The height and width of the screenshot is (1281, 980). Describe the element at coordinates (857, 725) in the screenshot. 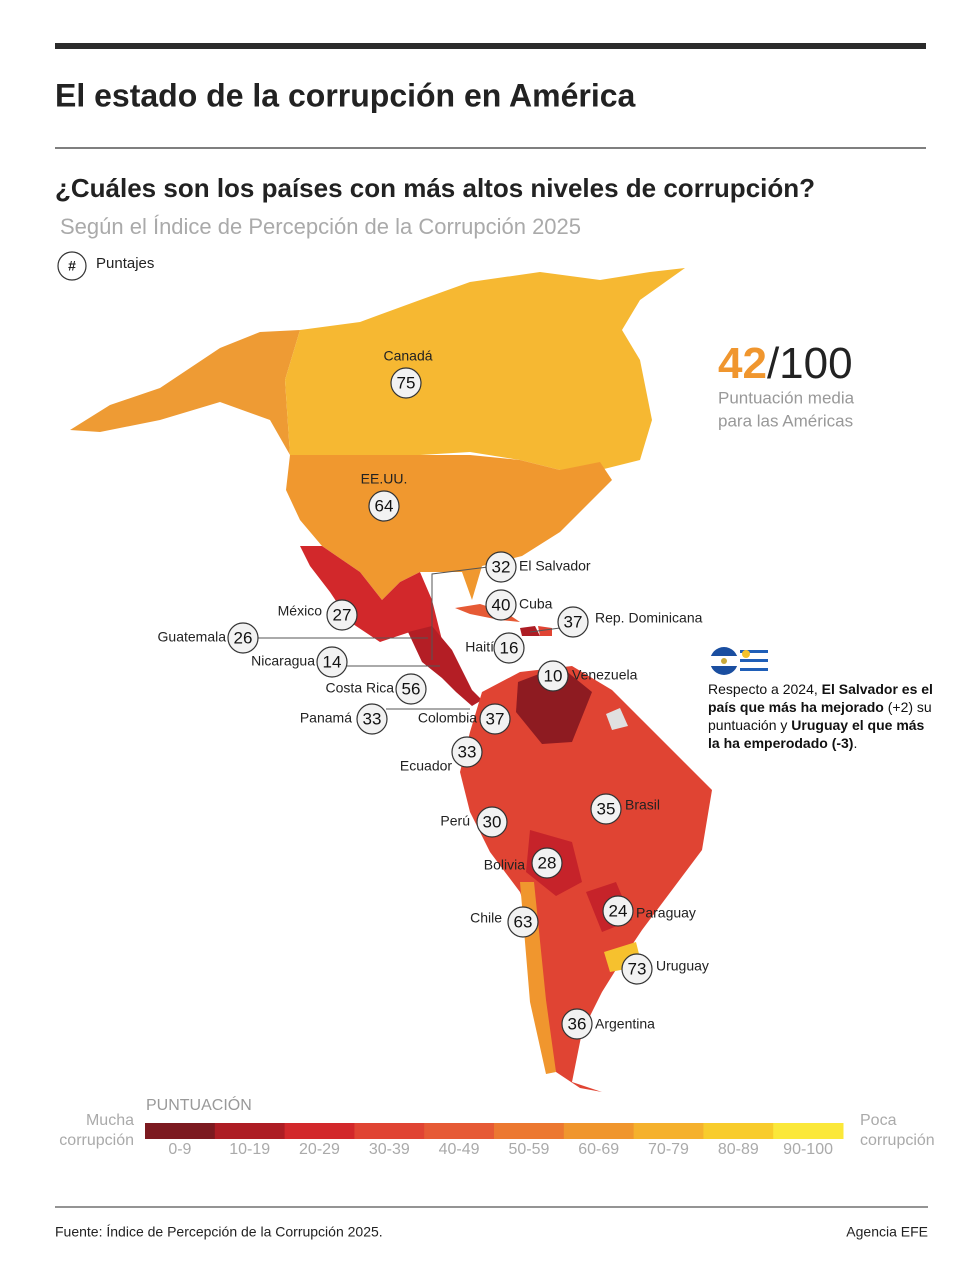

I see `note-segment: Uruguay el que más` at that location.